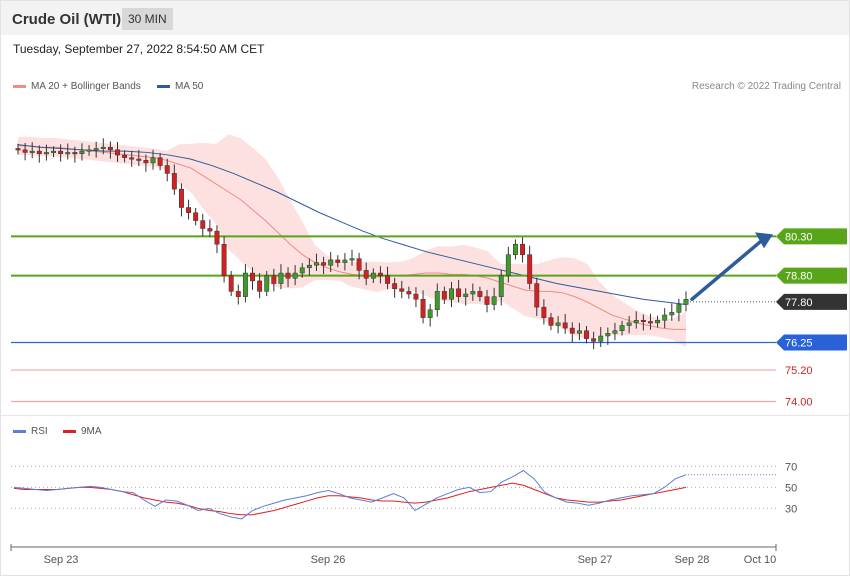 Image resolution: width=850 pixels, height=576 pixels. I want to click on time-tick-label: Sep 23, so click(61, 560).